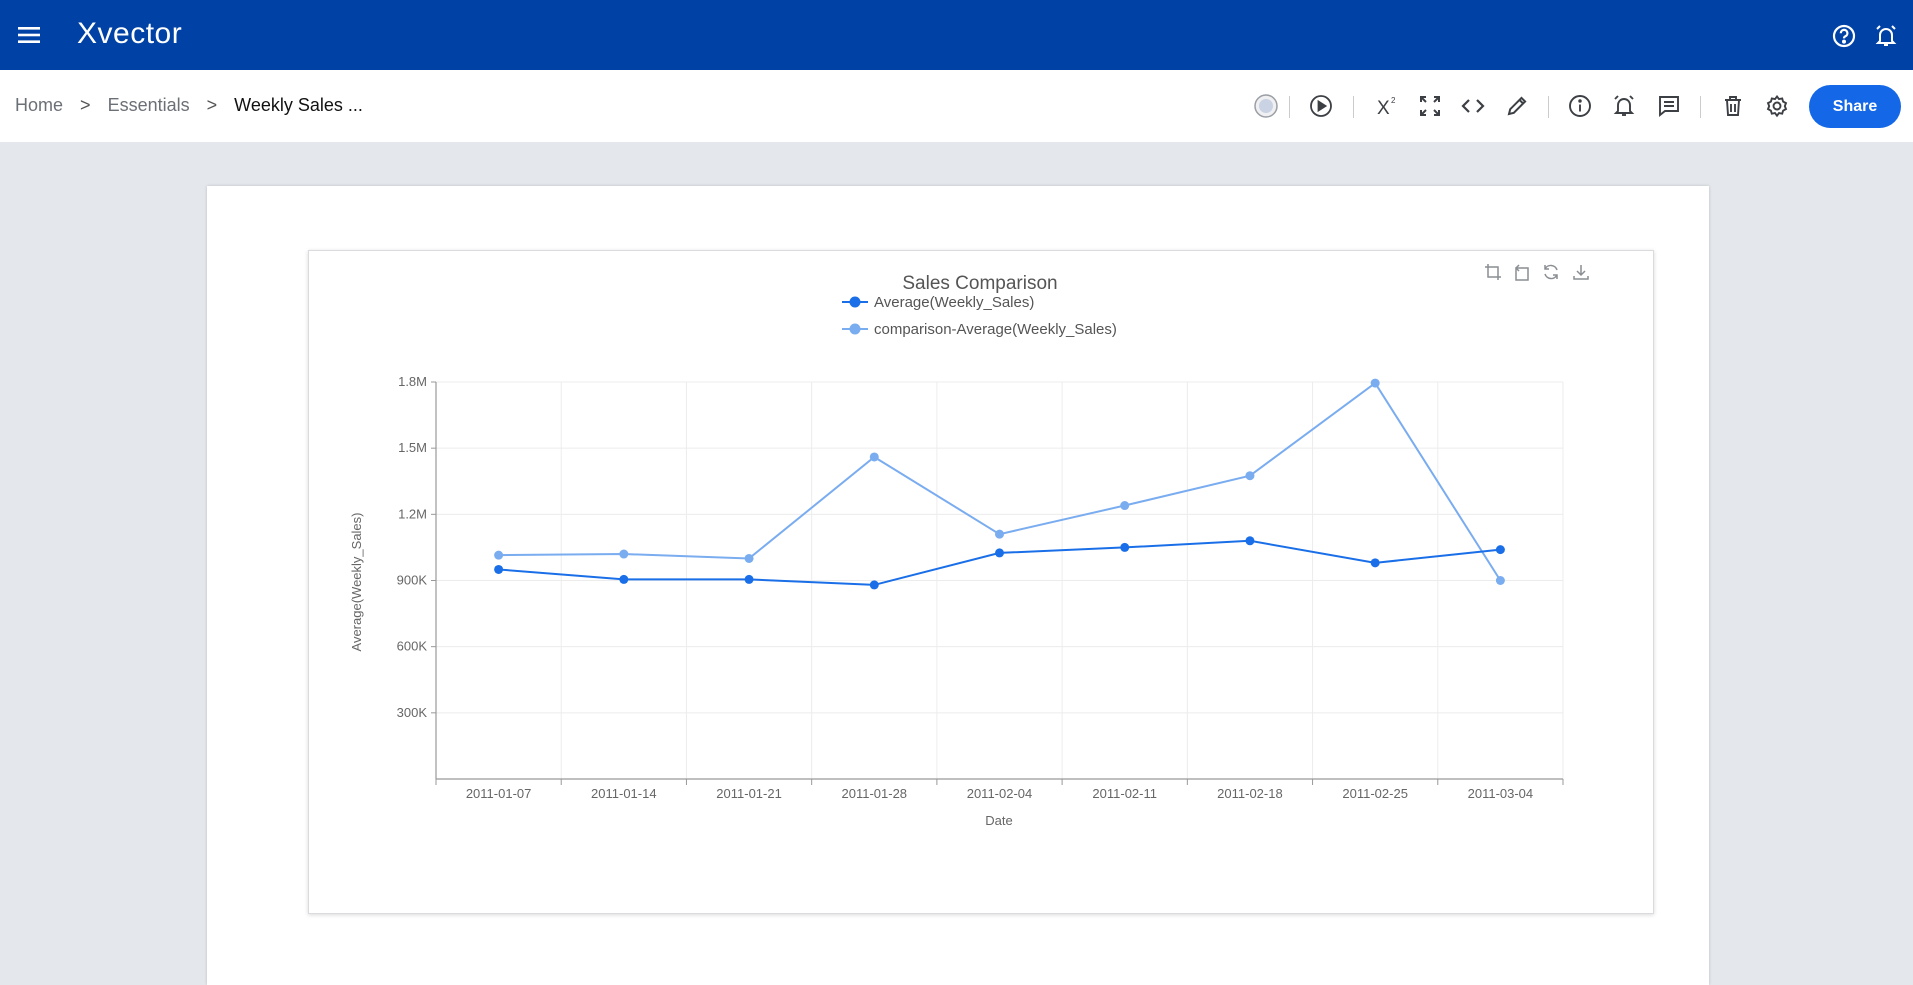  I want to click on bell-alert-icon, so click(1886, 36).